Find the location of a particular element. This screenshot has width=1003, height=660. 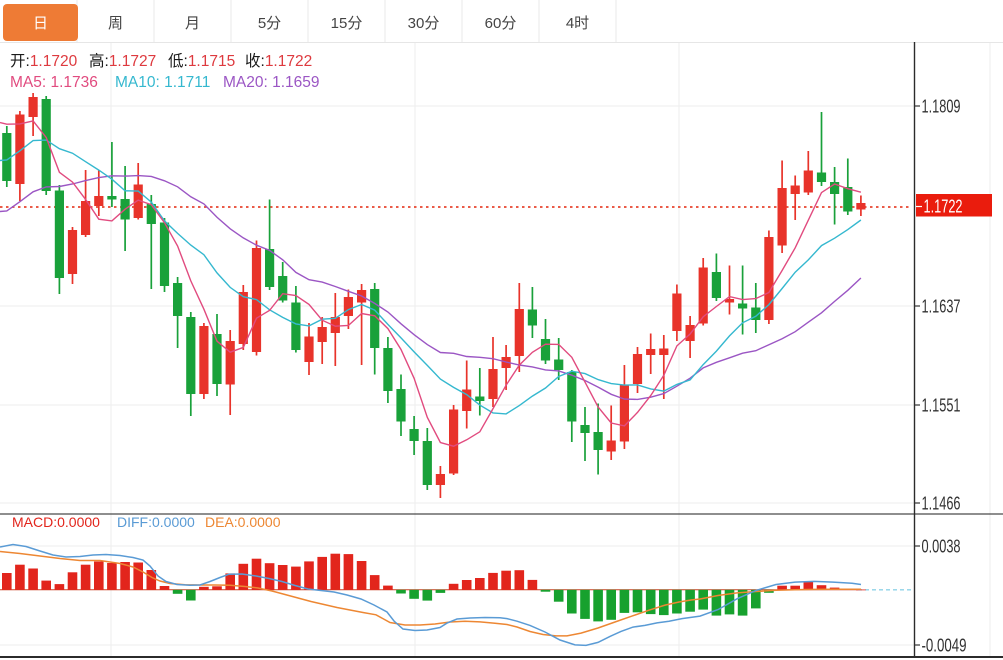

svg-text: 周 is located at coordinates (115, 23).